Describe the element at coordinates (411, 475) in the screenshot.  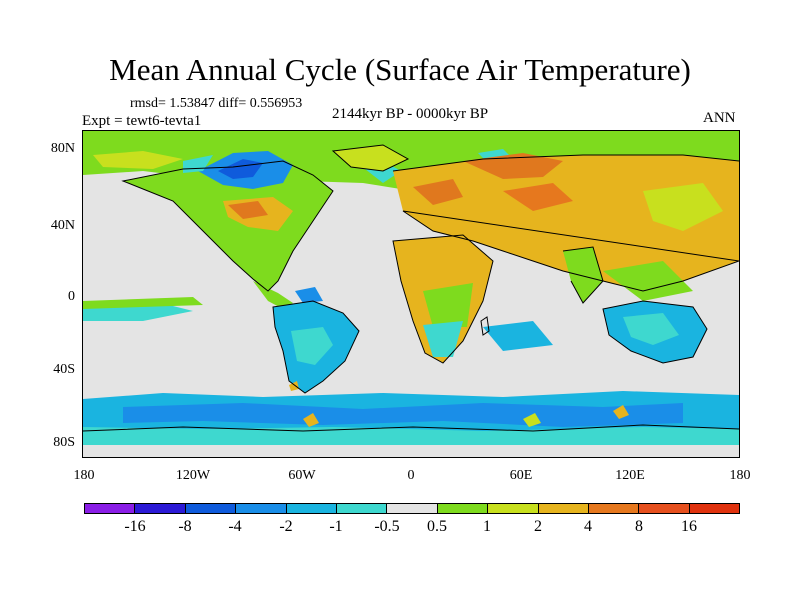
I see `x-tick-0: 0` at that location.